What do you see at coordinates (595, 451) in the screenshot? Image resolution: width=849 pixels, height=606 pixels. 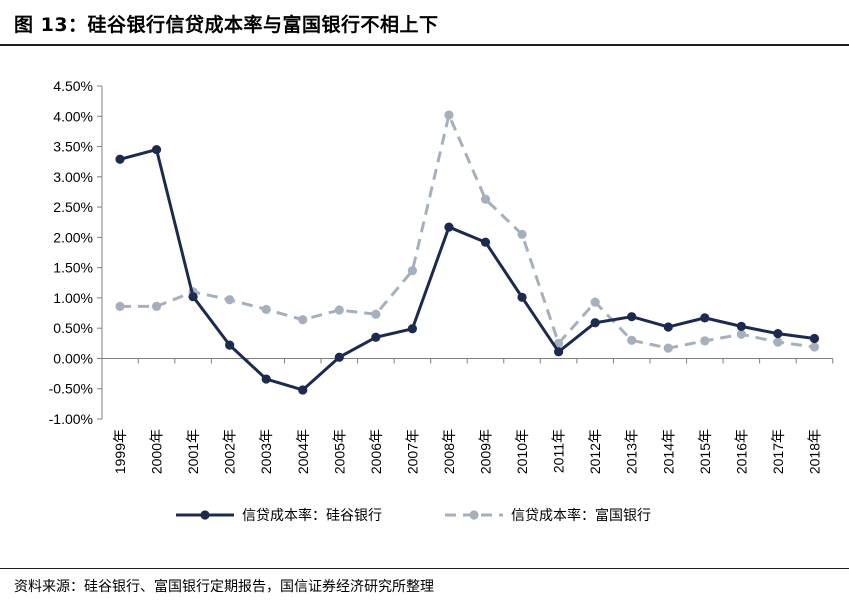 I see `x-tick-label: 2012年` at bounding box center [595, 451].